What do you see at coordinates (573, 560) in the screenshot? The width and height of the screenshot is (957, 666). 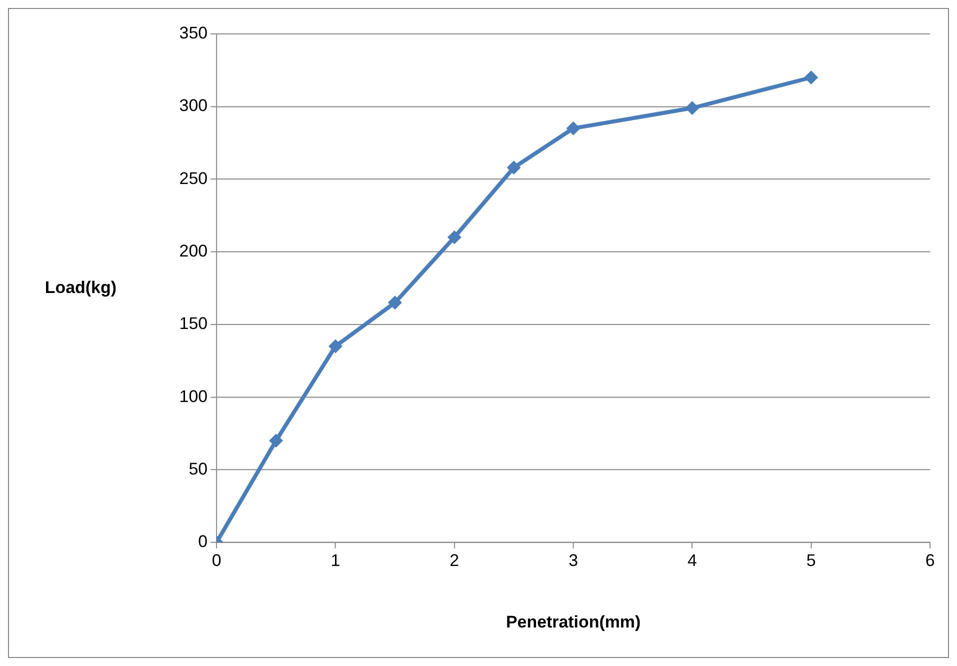 I see `x-tick-label: 3` at bounding box center [573, 560].